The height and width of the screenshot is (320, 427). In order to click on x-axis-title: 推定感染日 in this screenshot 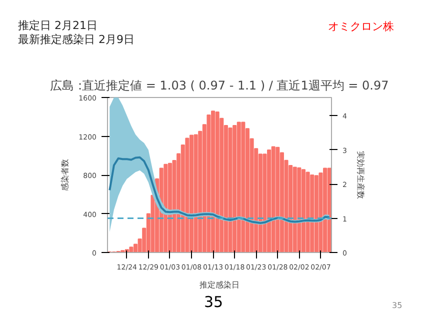, I will do `click(220, 285)`.